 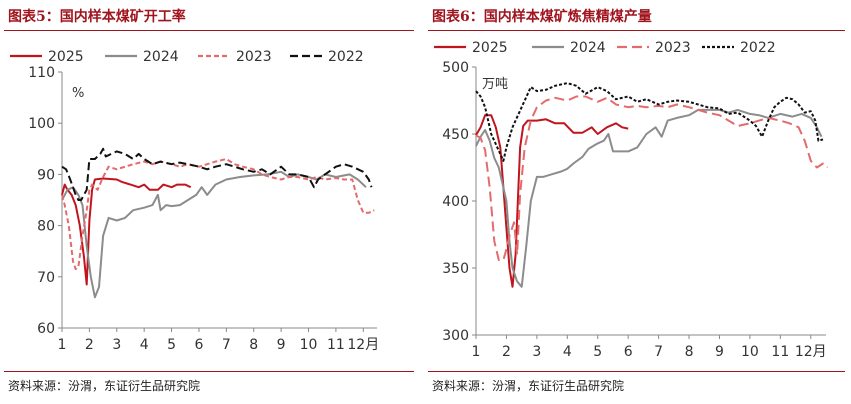 I want to click on y-tick-label: 500, so click(x=455, y=68).